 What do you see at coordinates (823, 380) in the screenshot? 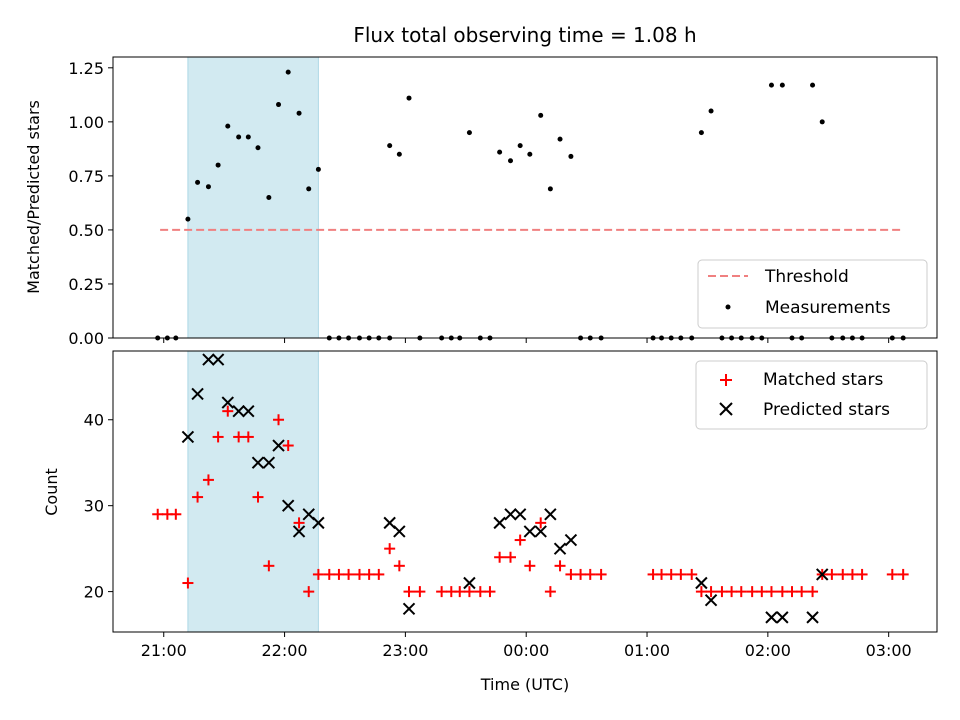
I see `legend-matched-label: Matched stars` at bounding box center [823, 380].